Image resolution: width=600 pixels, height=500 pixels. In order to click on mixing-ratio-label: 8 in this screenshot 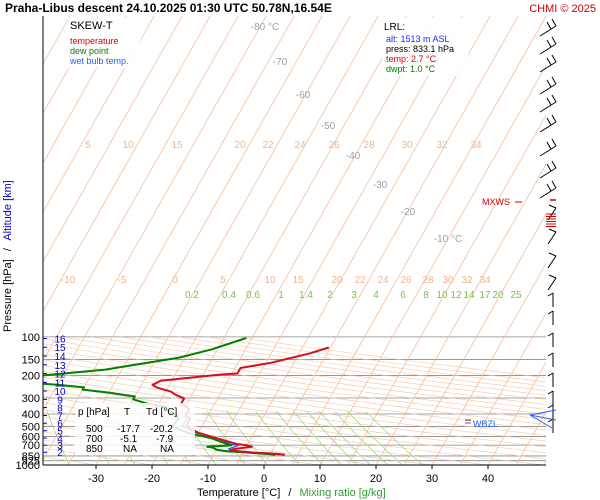, I will do `click(426, 295)`.